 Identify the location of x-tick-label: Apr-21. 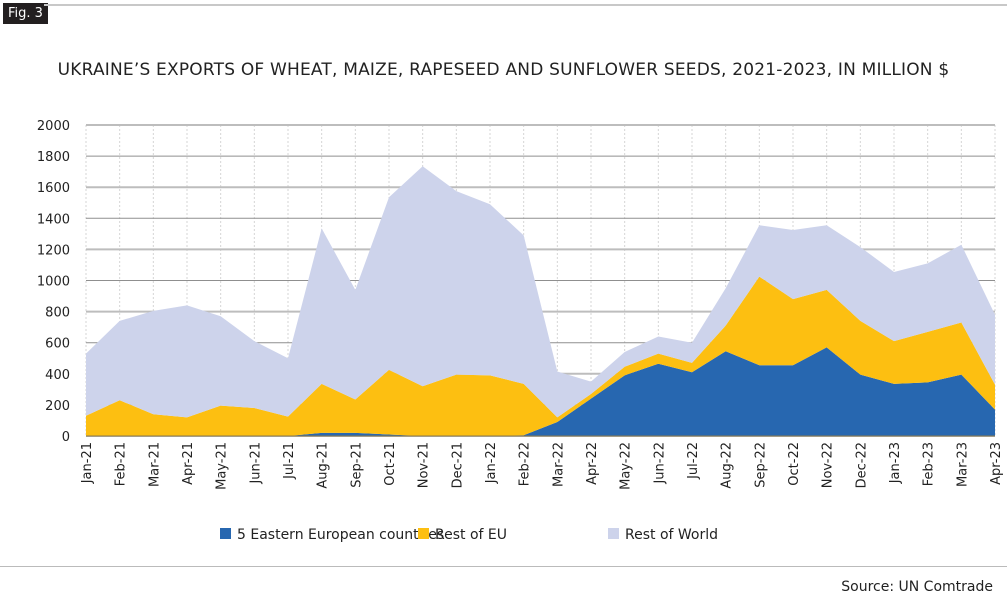
(188, 463).